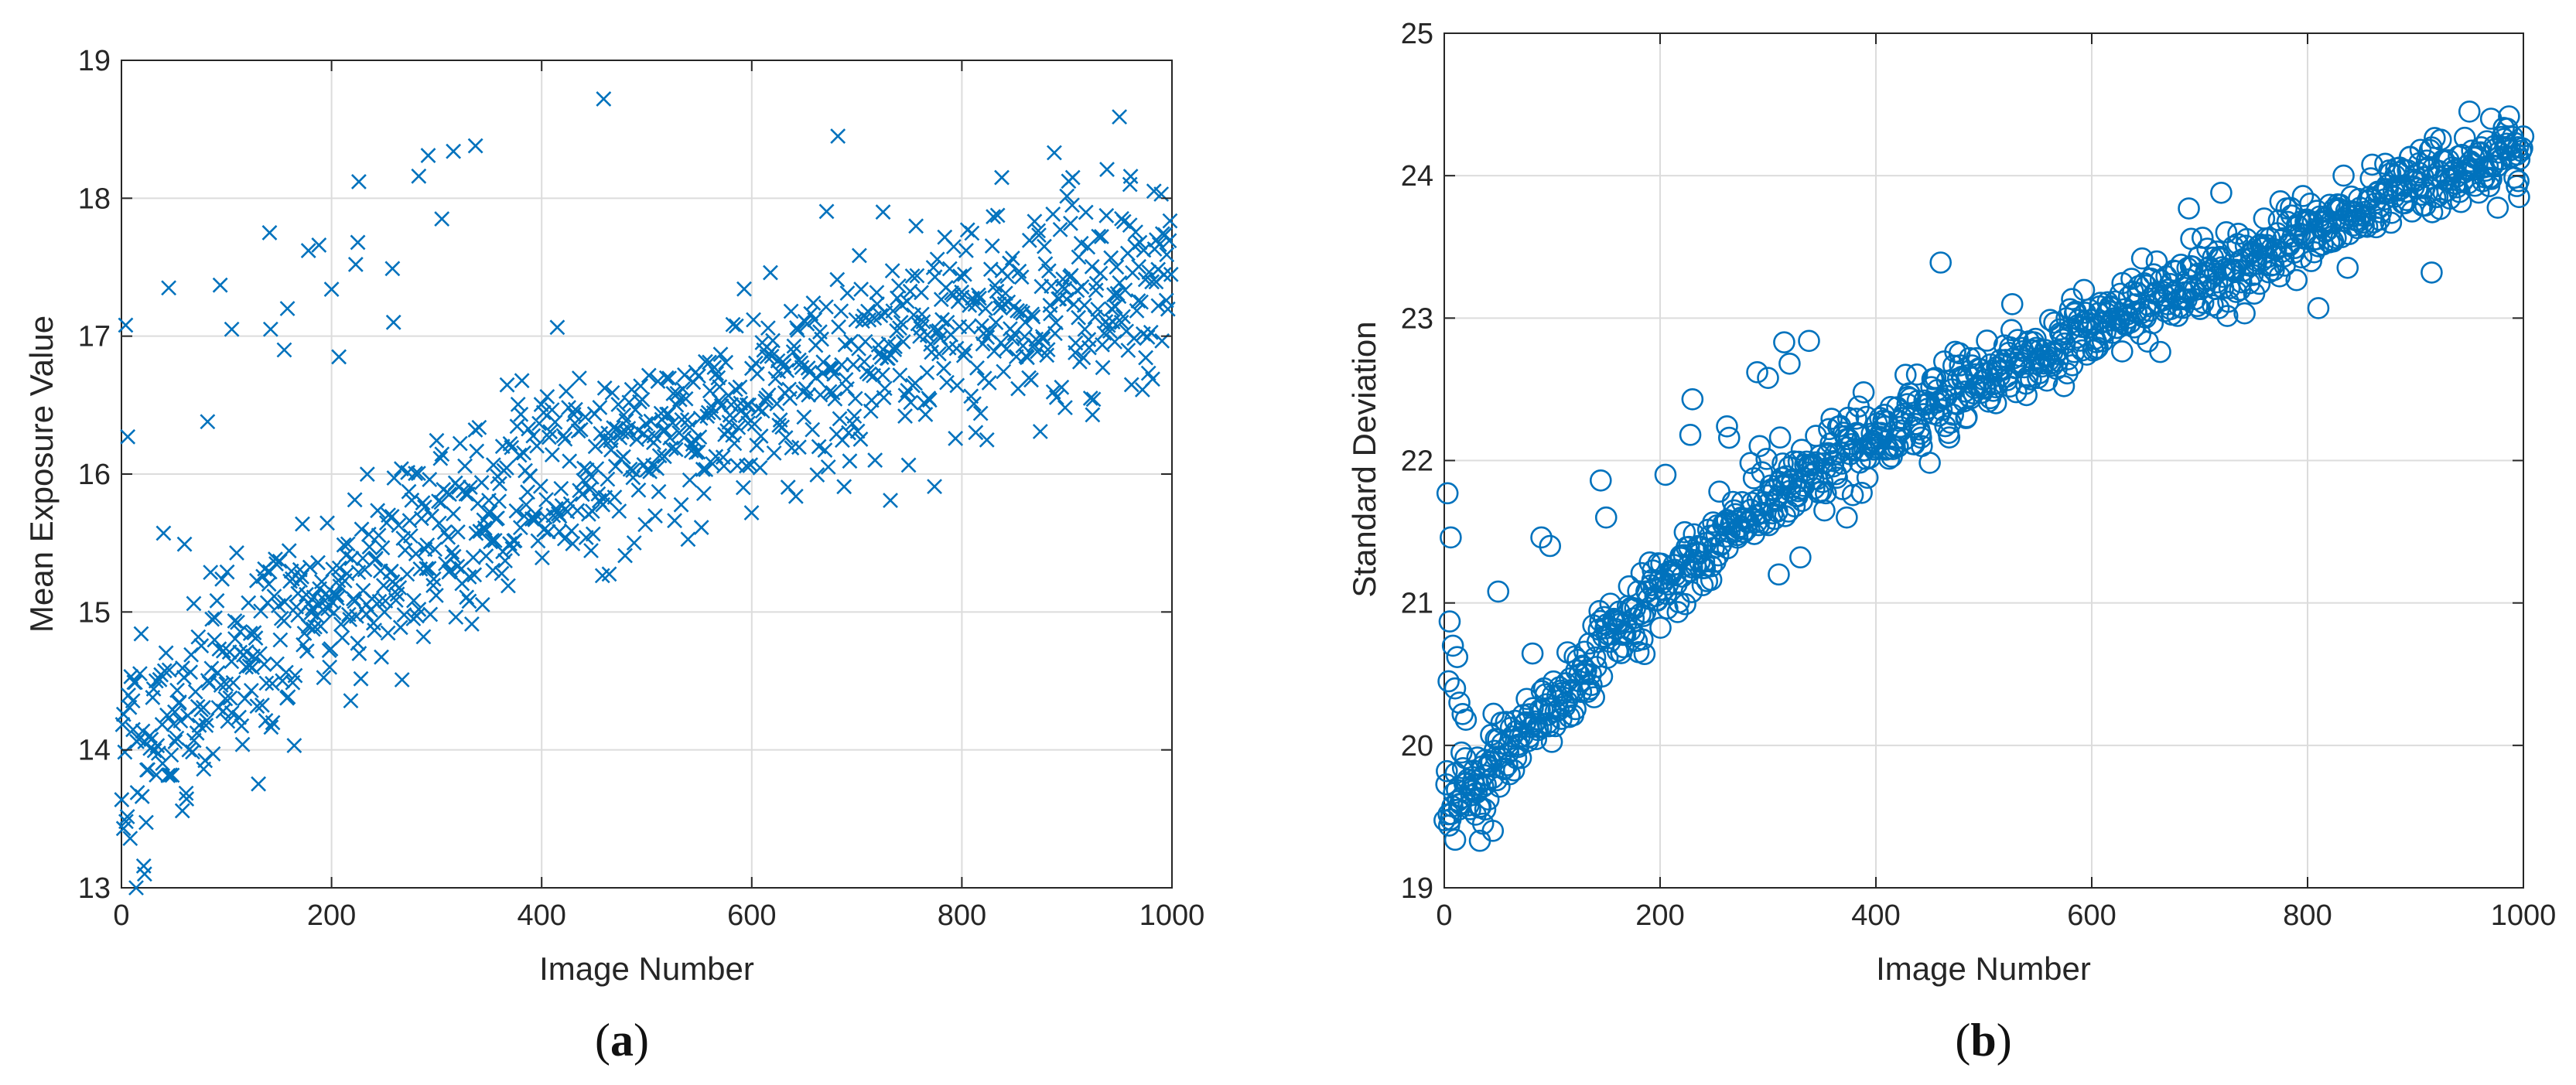 This screenshot has width=2576, height=1085. What do you see at coordinates (1417, 888) in the screenshot?
I see `y-tick-label: 19` at bounding box center [1417, 888].